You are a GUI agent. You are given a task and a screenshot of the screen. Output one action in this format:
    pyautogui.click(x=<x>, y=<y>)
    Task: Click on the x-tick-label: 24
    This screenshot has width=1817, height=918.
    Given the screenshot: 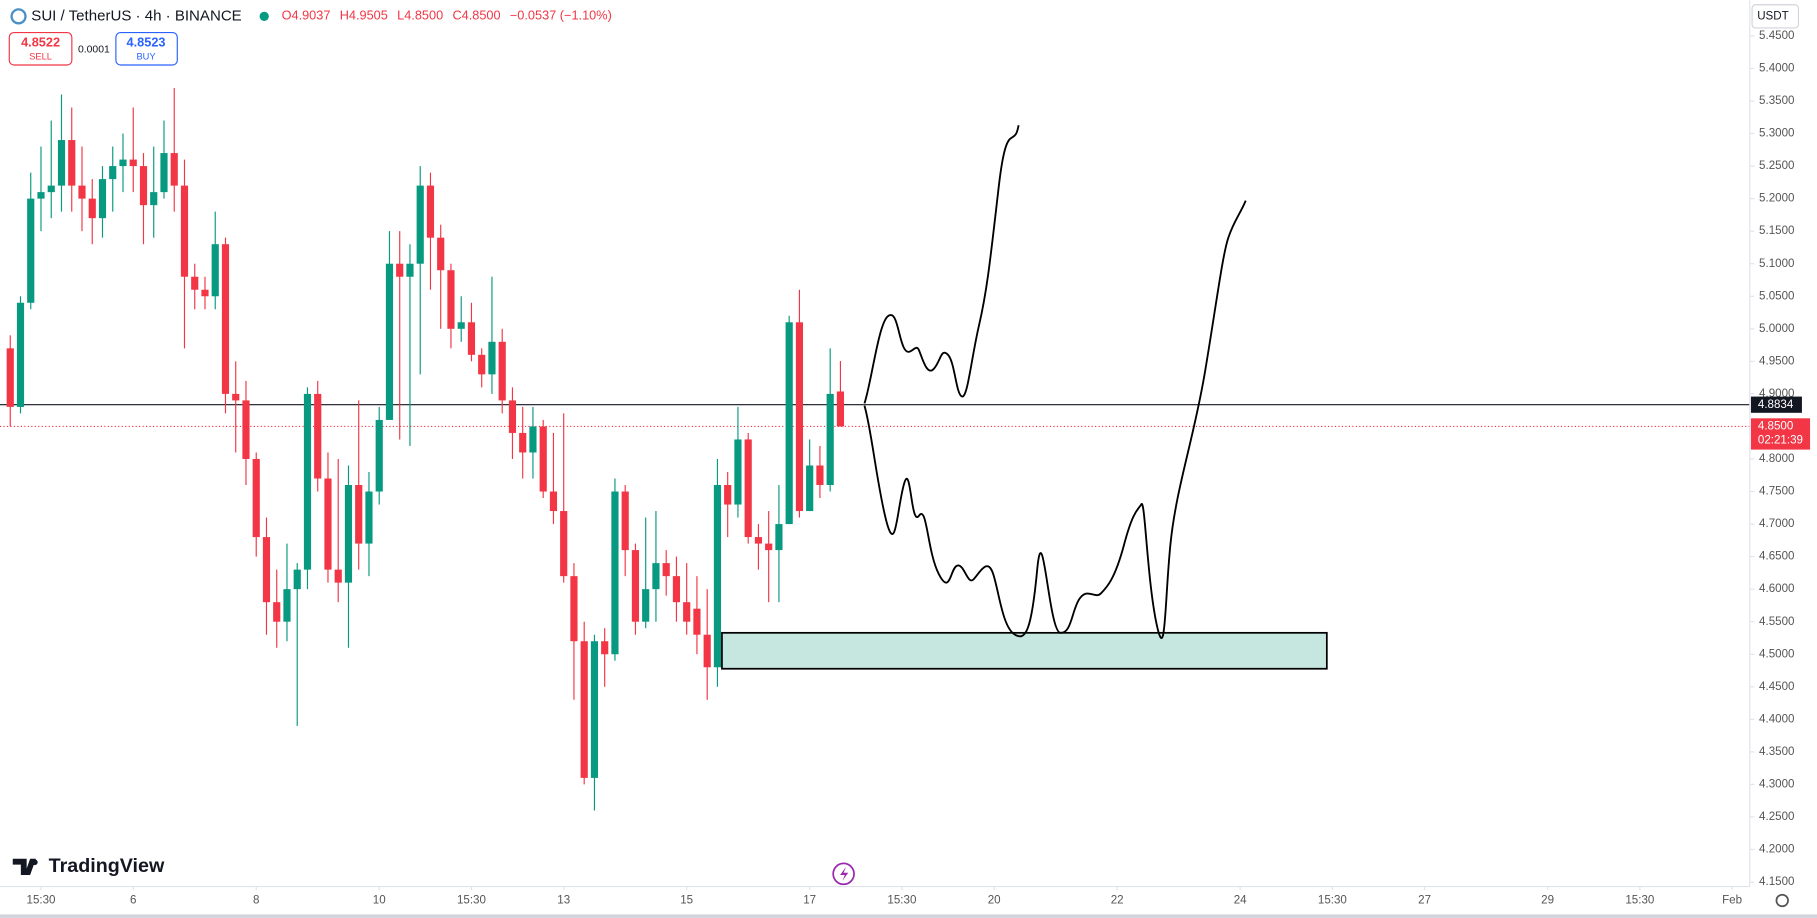 What is the action you would take?
    pyautogui.click(x=1240, y=901)
    